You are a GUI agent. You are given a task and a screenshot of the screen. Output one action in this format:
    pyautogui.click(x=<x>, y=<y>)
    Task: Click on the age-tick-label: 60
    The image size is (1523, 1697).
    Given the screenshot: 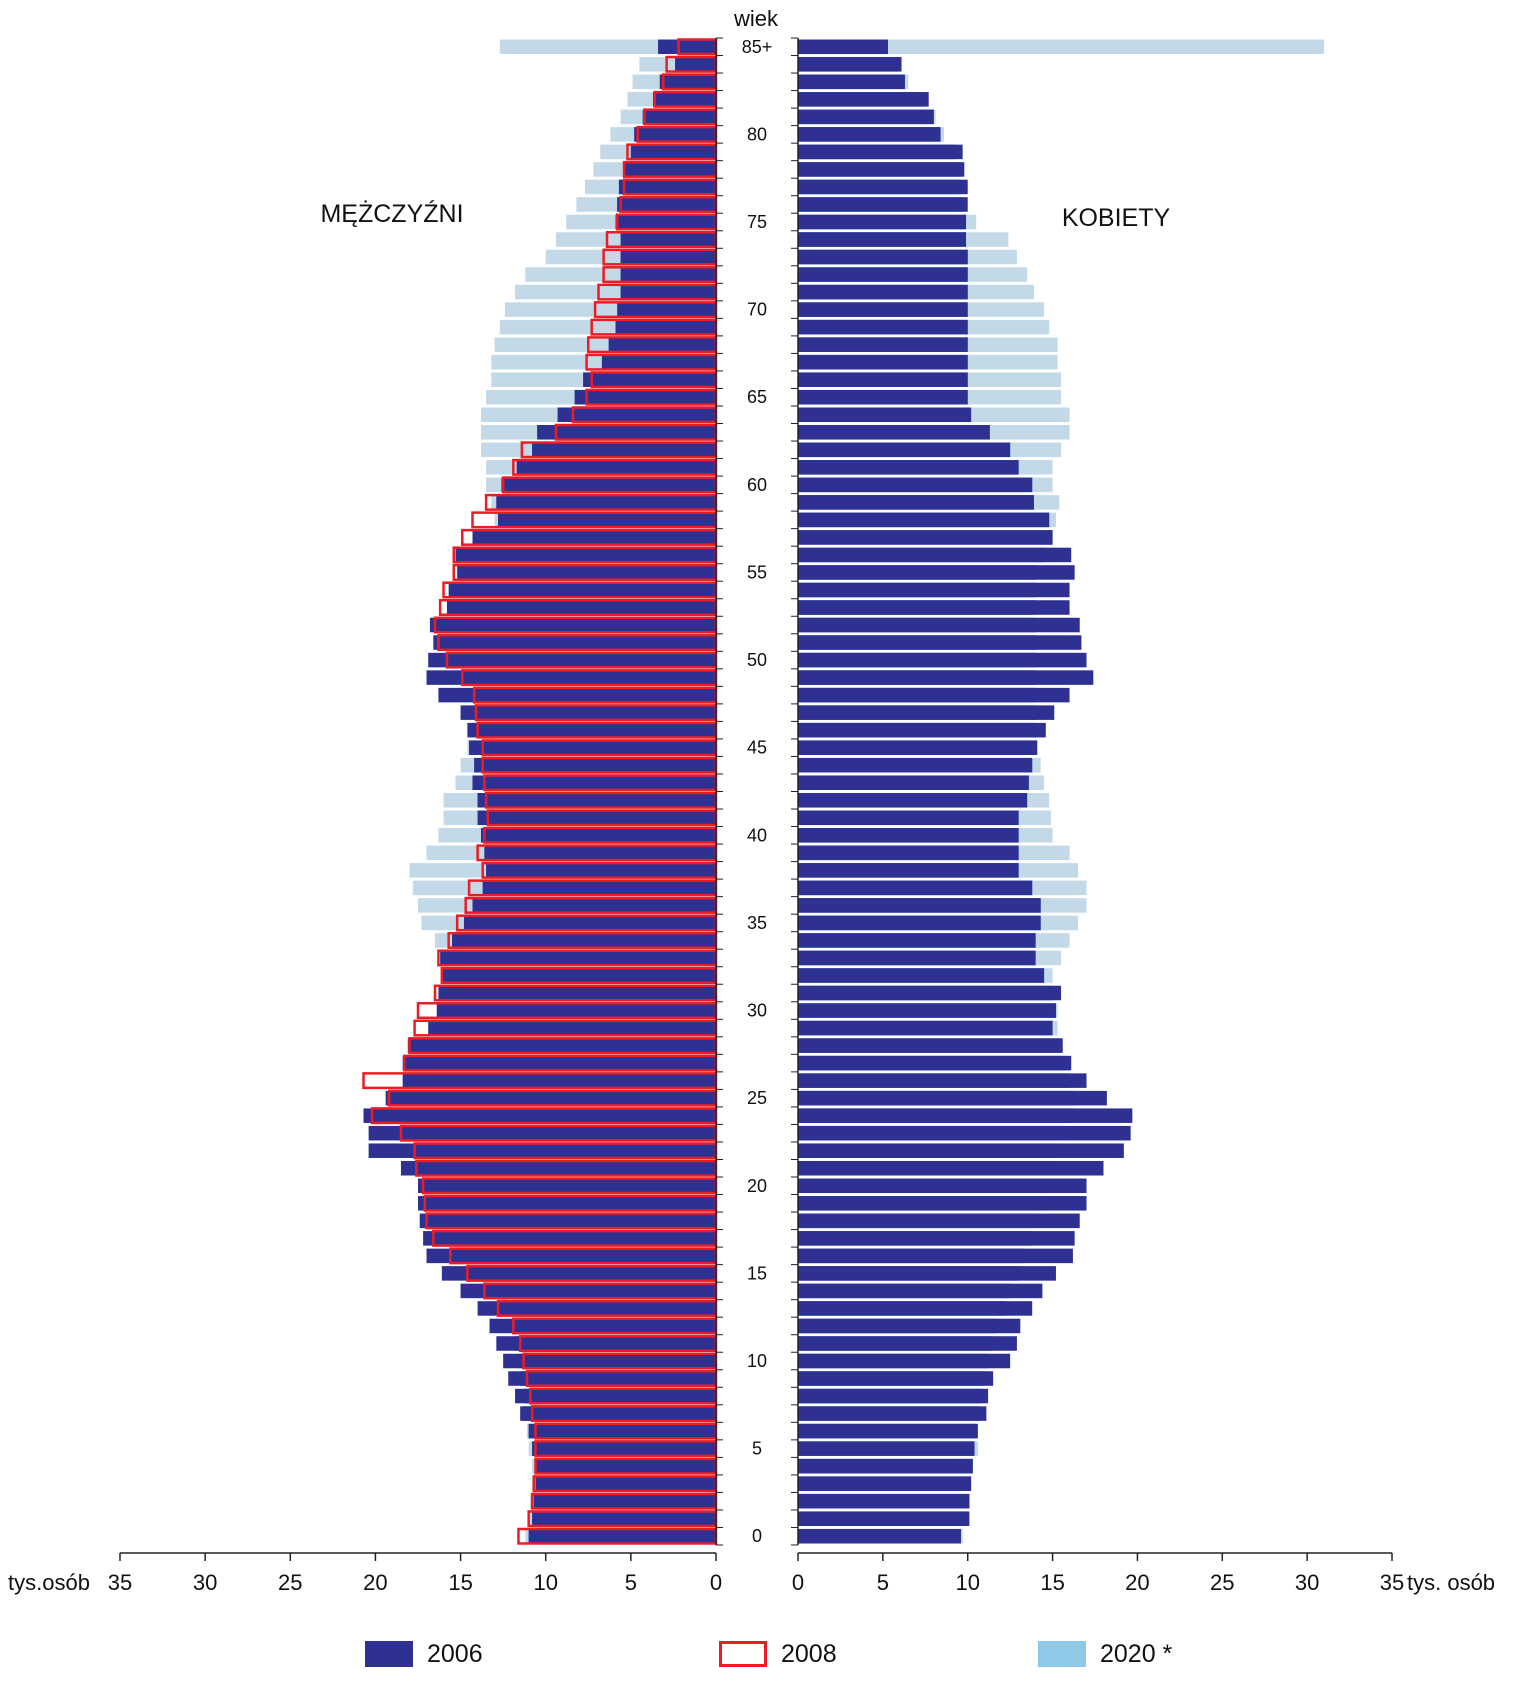 What is the action you would take?
    pyautogui.click(x=757, y=485)
    